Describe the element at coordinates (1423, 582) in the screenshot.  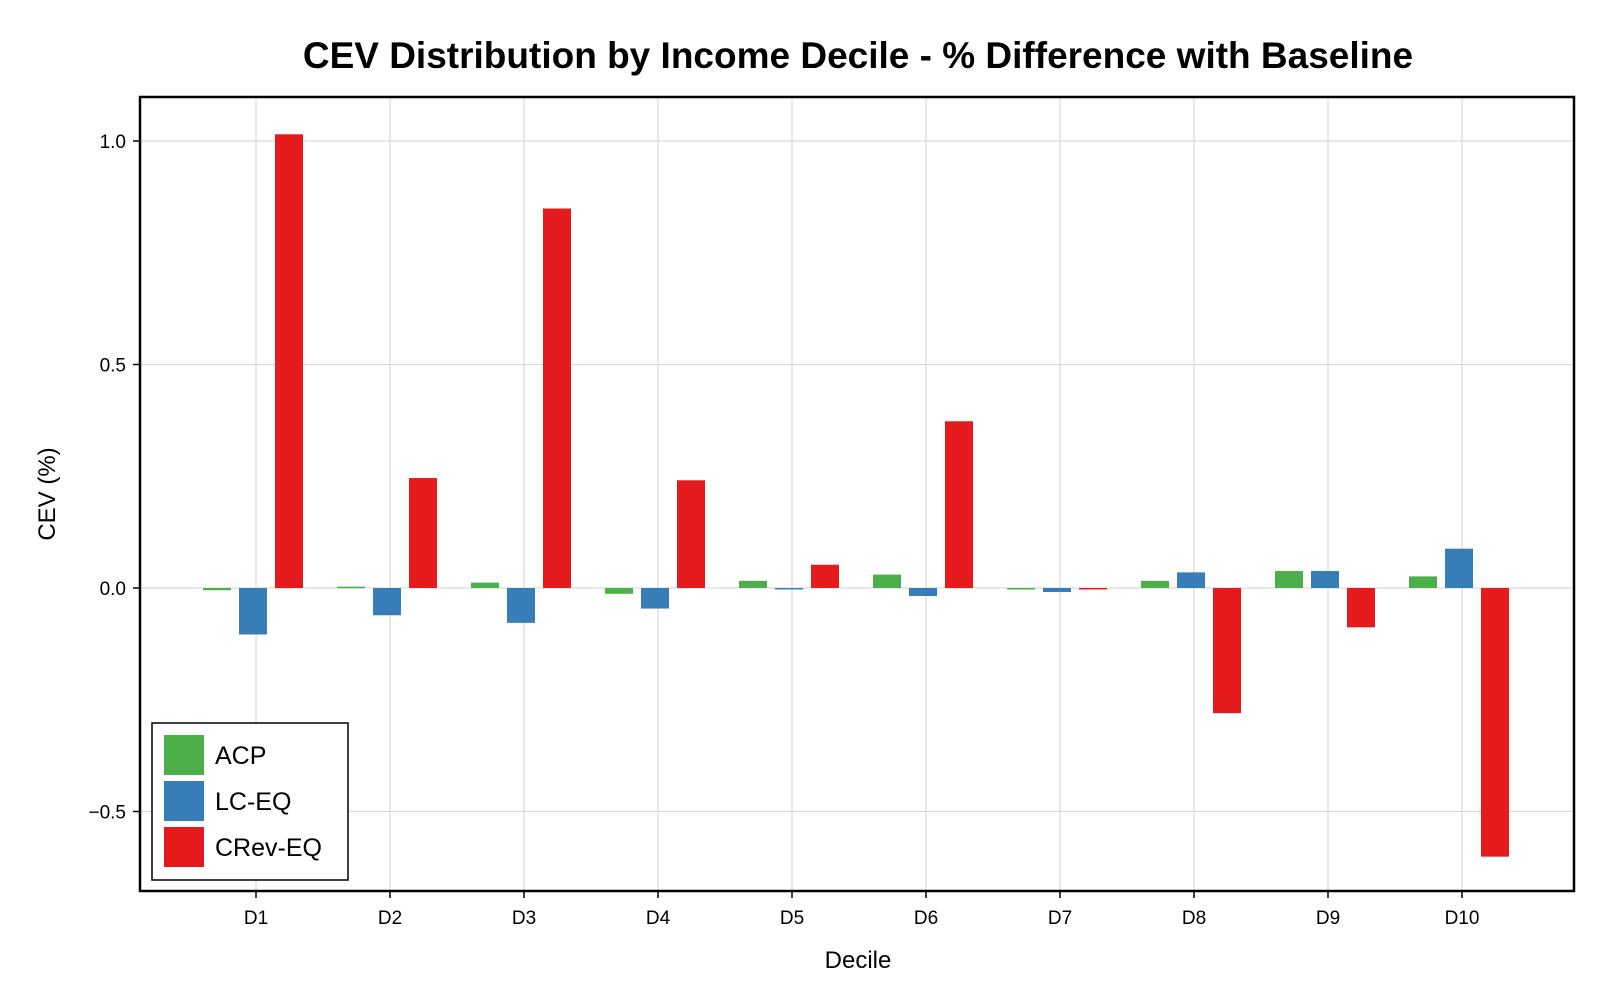
I see `bar-acp-d10` at that location.